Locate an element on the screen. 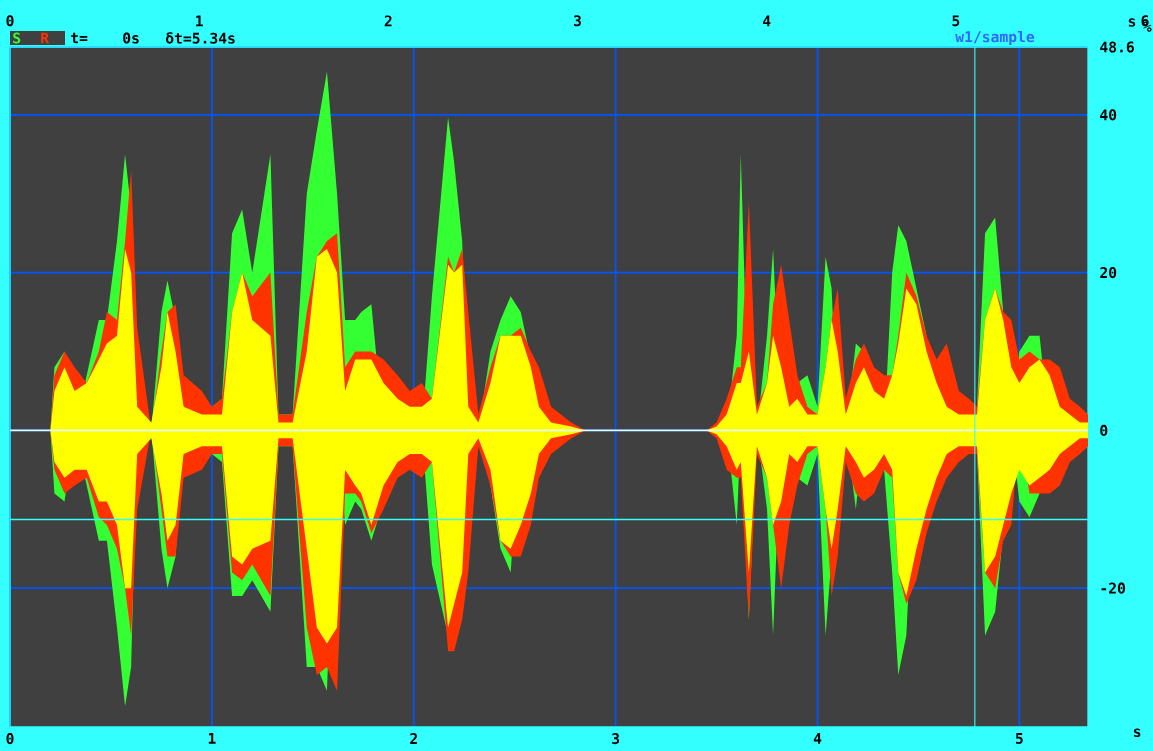  x2-tick-label: 4 is located at coordinates (766, 21).